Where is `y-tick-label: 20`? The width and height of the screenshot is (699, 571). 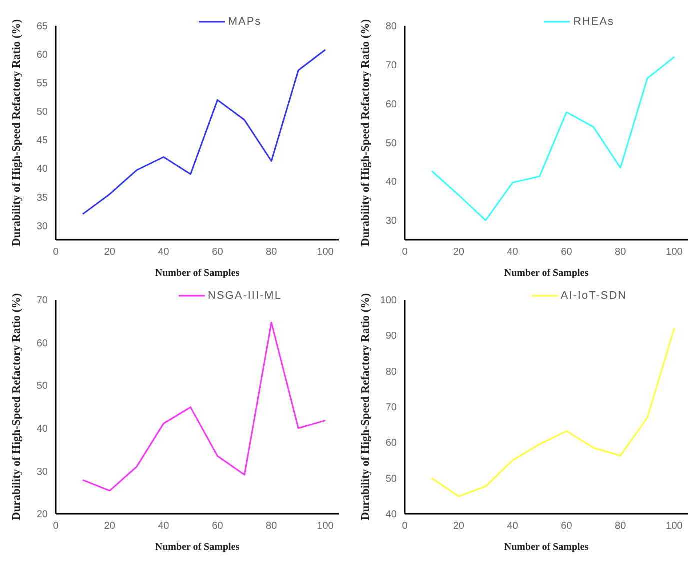 y-tick-label: 20 is located at coordinates (42, 515).